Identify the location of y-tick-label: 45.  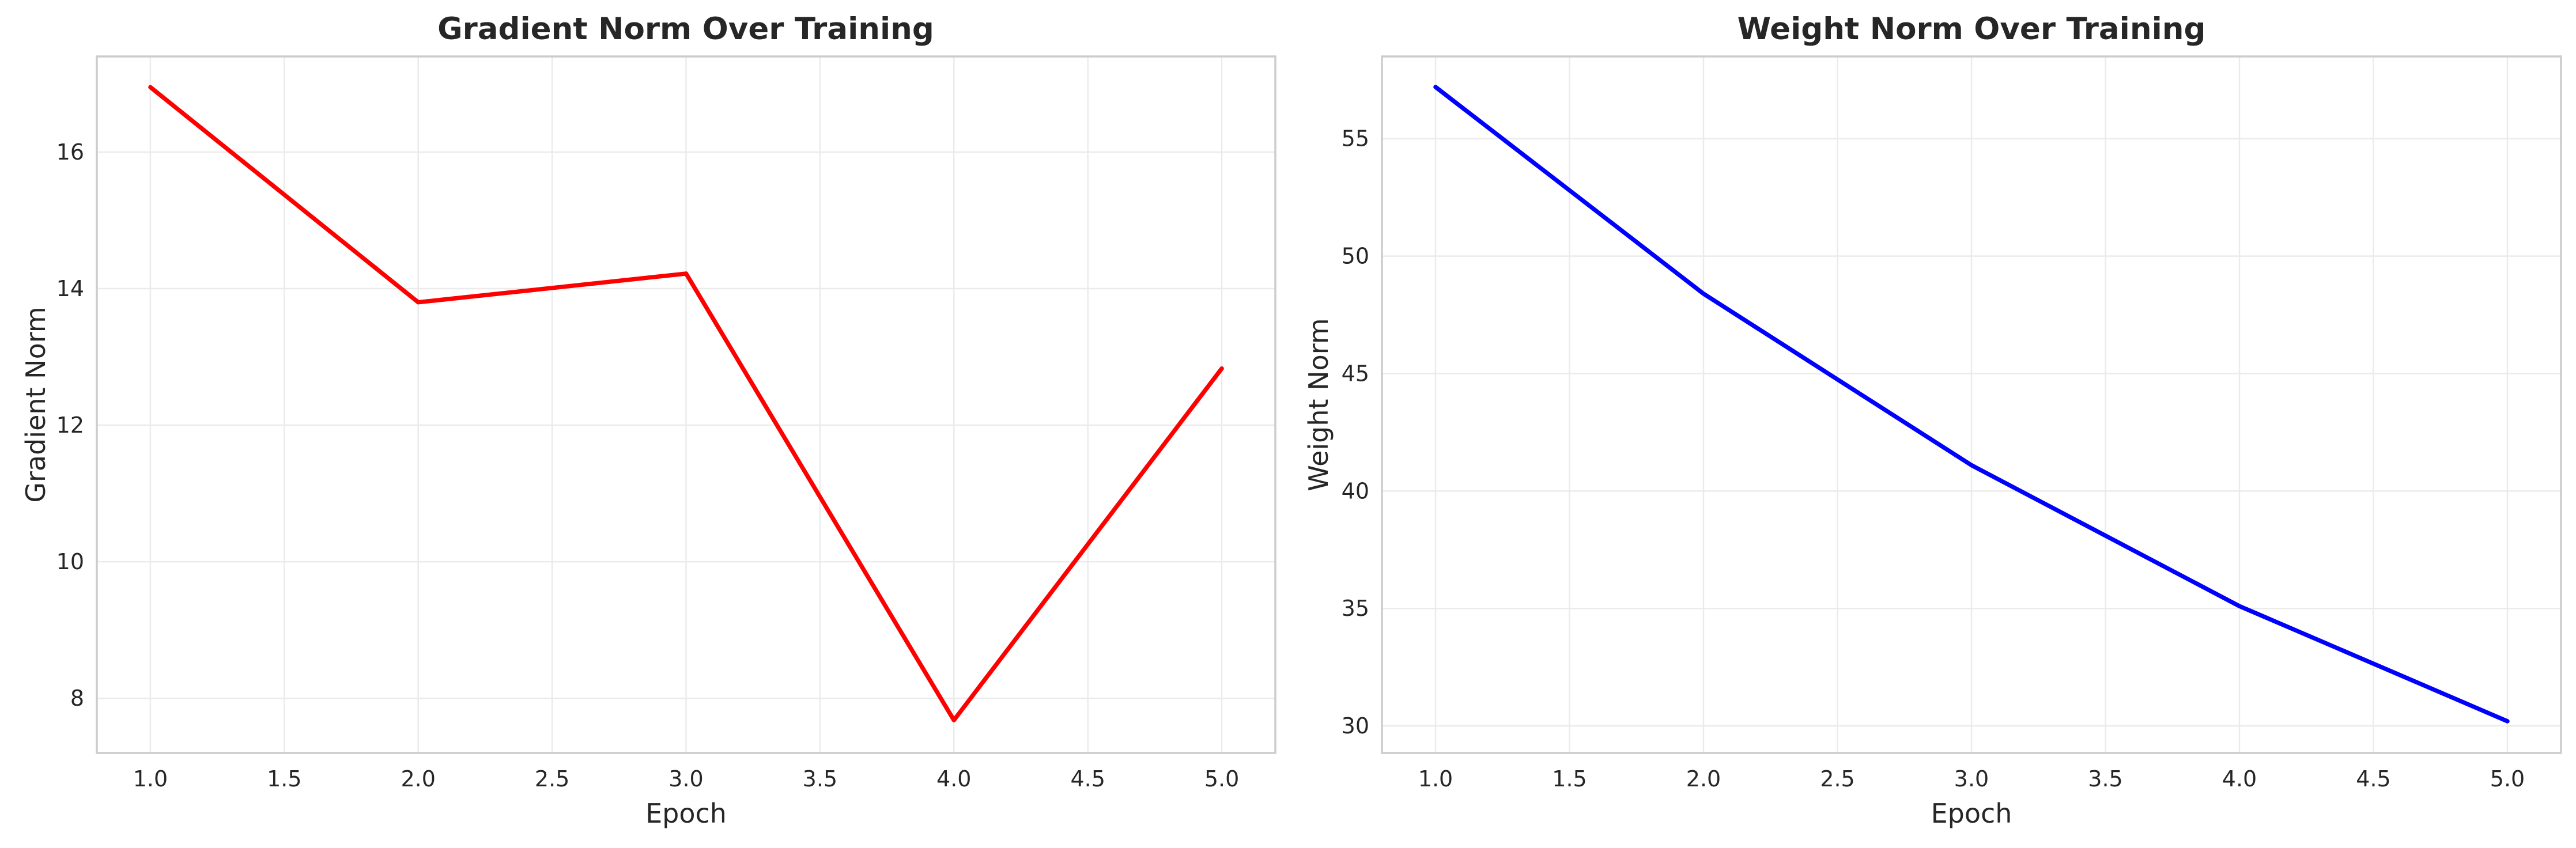
(1355, 373).